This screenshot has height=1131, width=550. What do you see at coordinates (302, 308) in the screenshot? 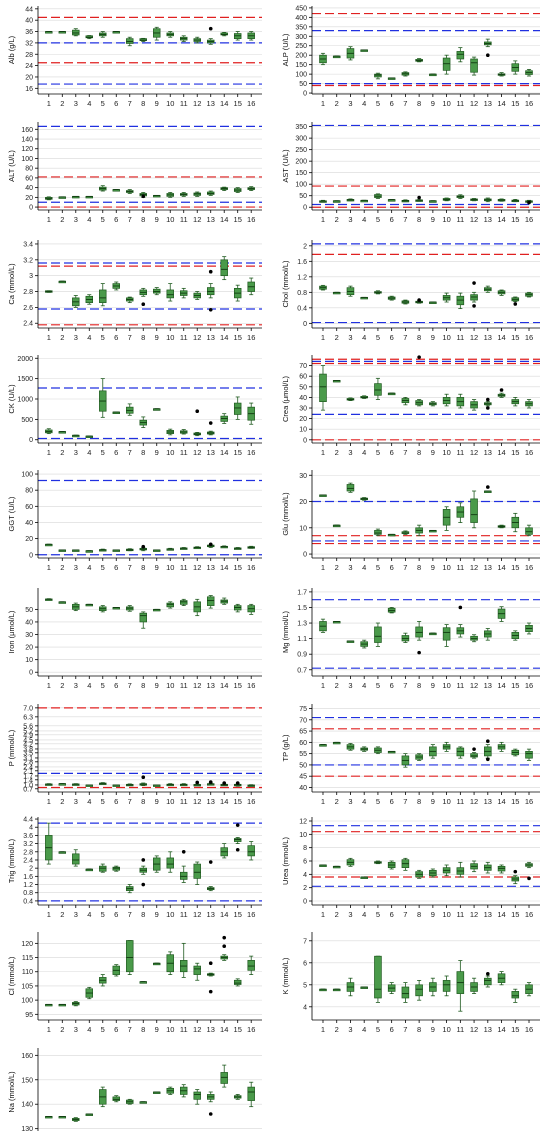
I see `y-tick-label: 0.4` at bounding box center [302, 308].